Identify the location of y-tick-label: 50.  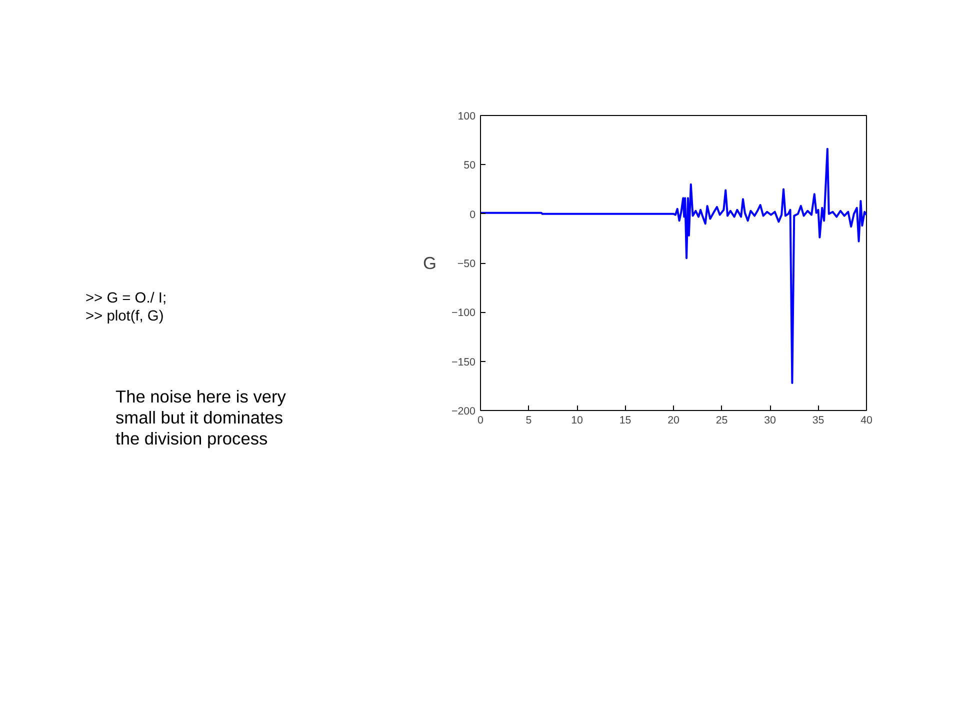
(470, 166).